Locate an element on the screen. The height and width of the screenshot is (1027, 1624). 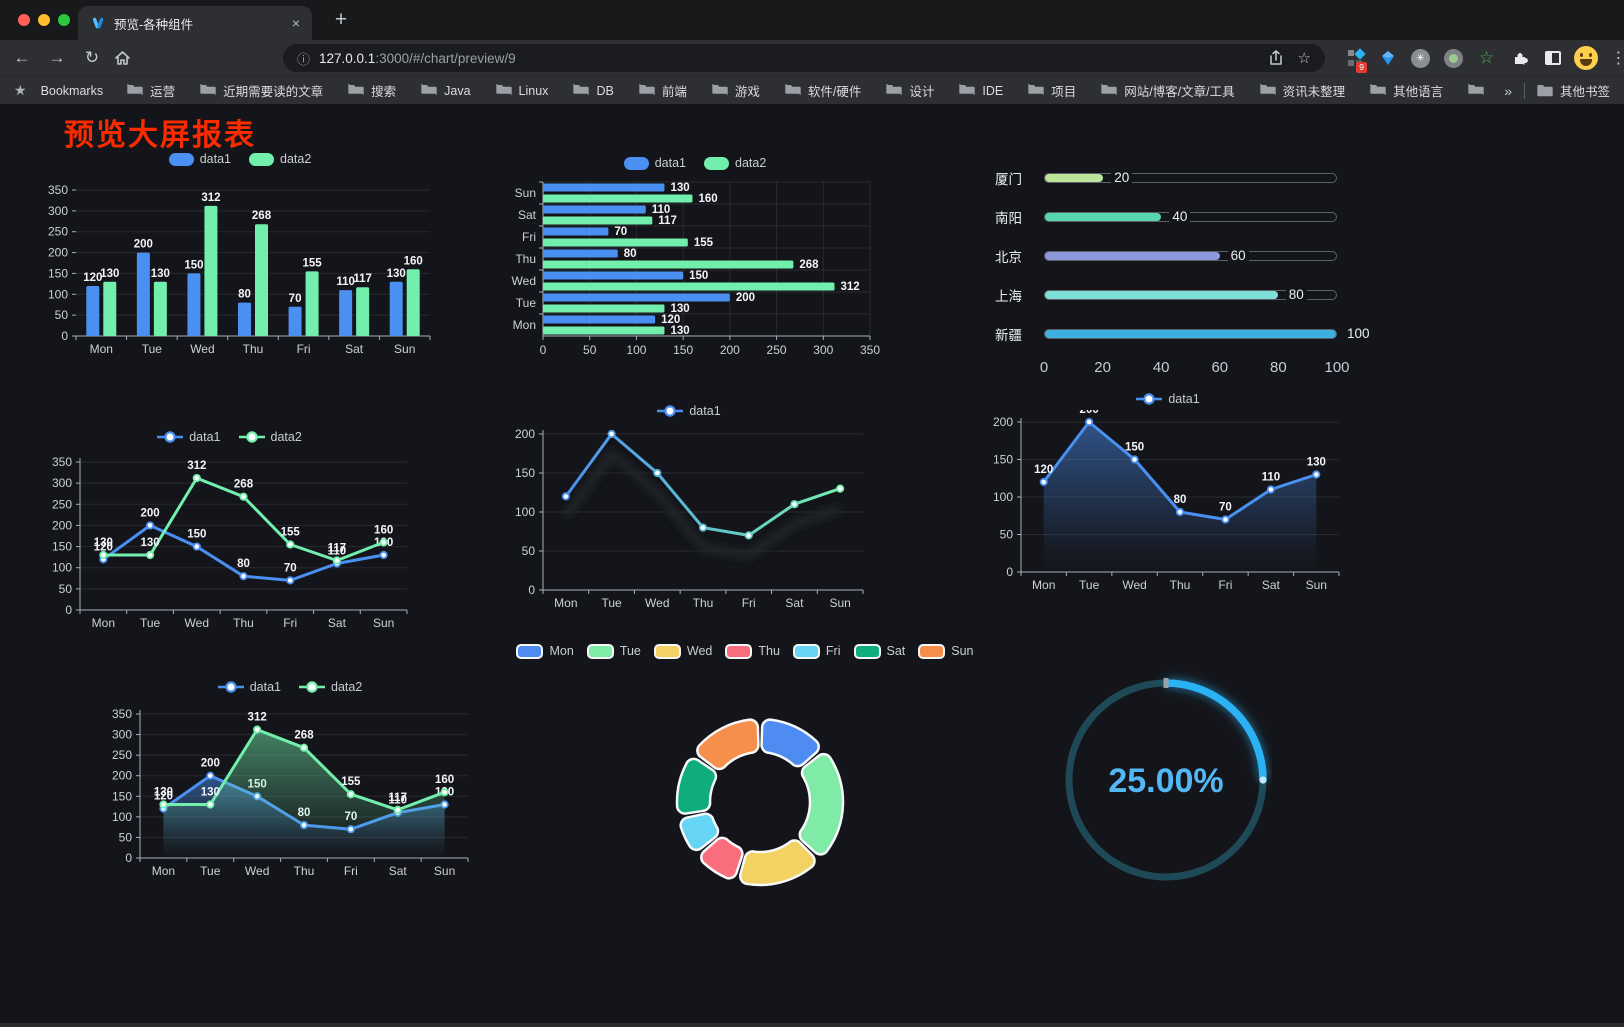
zoom-window-button is located at coordinates (64, 20).